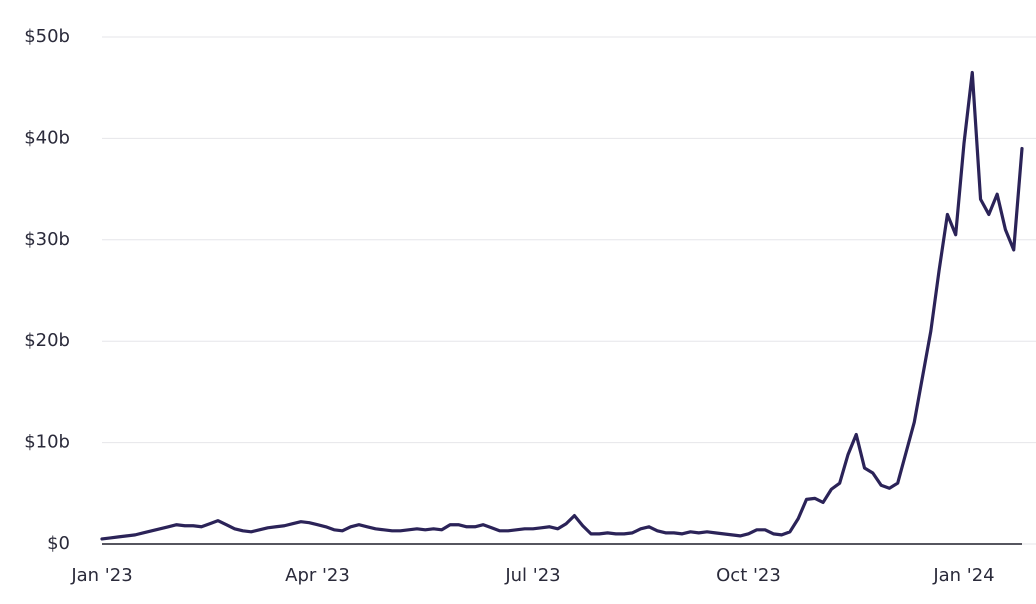  I want to click on y-tick-label: $0, so click(58, 543).